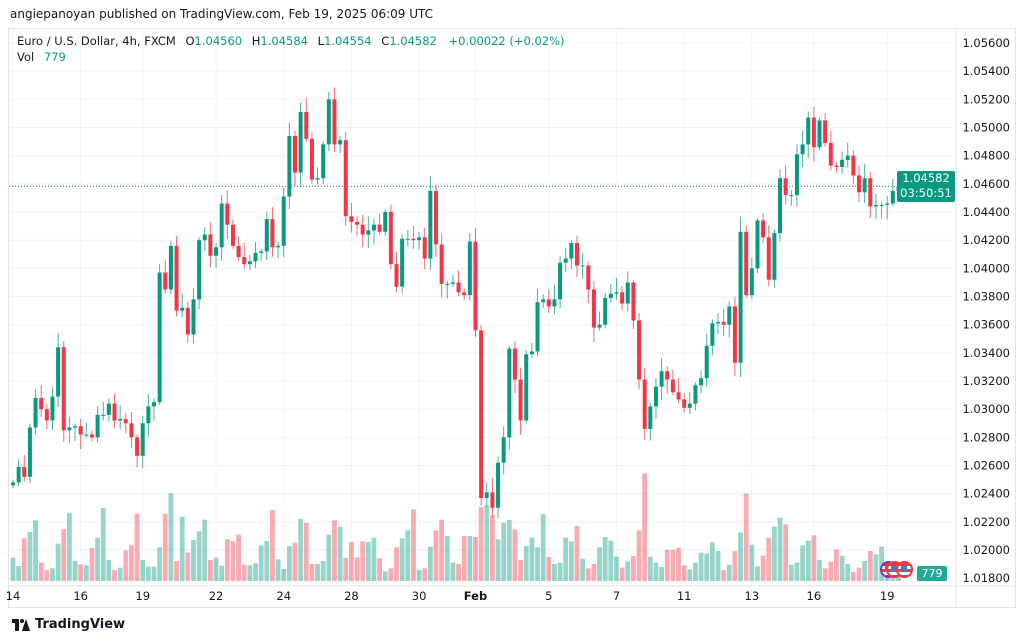 This screenshot has height=641, width=1024. Describe the element at coordinates (13, 596) in the screenshot. I see `time-tick-label: 14` at that location.